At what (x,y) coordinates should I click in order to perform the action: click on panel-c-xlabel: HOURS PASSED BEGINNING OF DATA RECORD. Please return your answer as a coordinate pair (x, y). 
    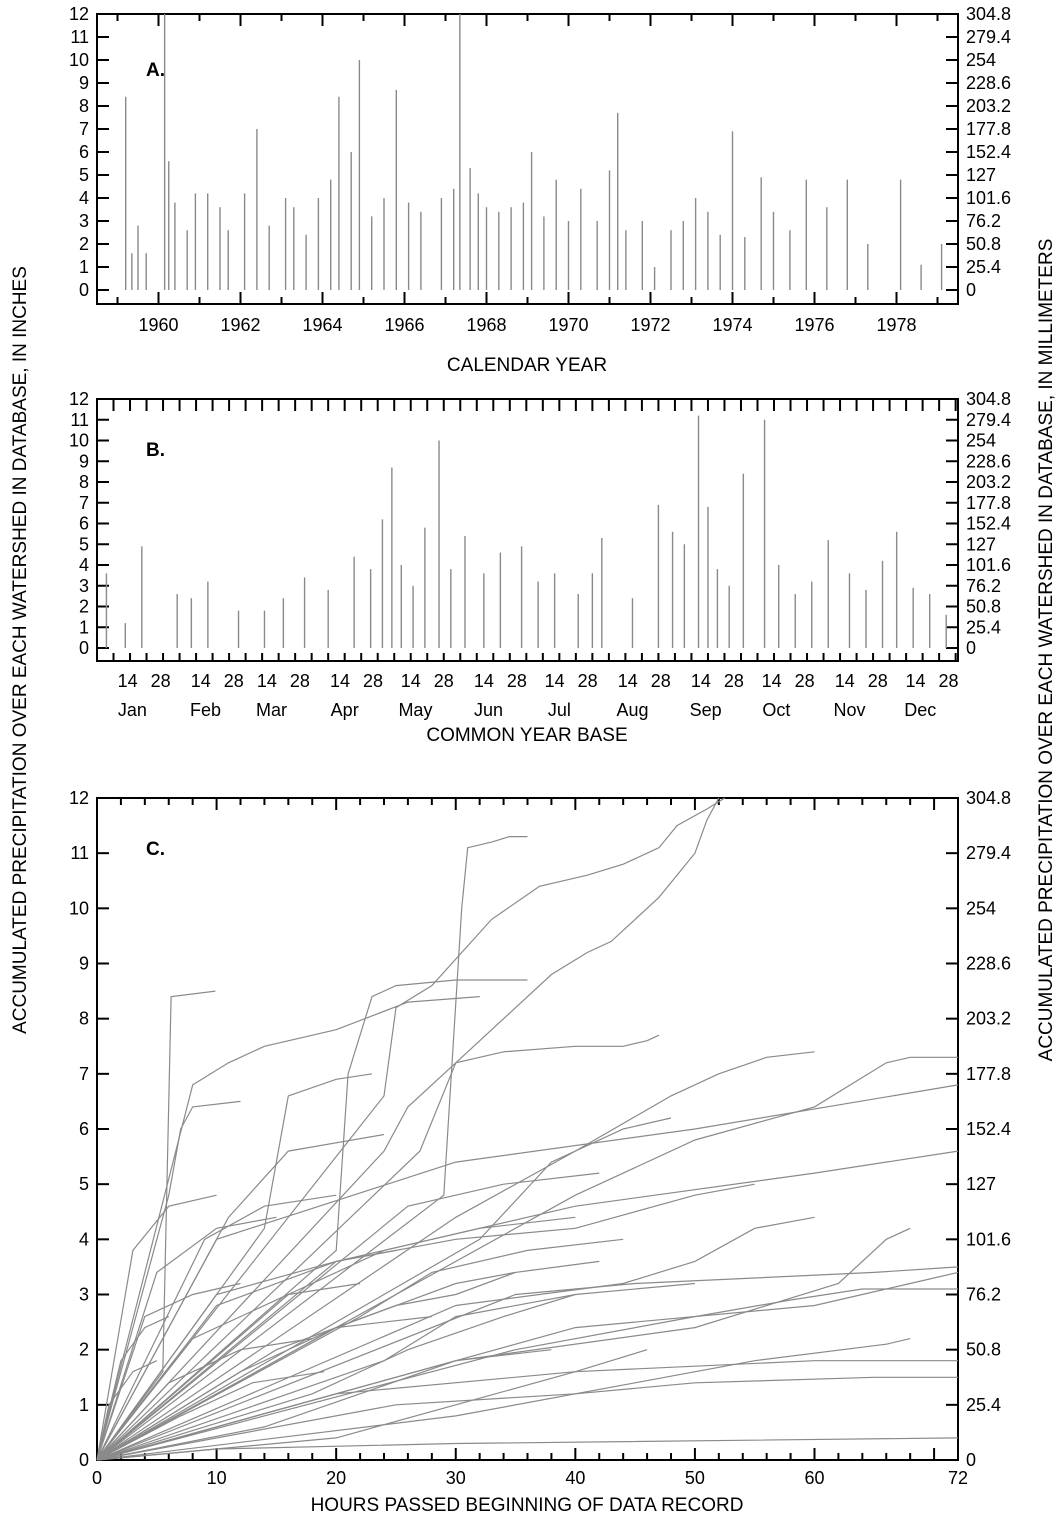
    Looking at the image, I should click on (527, 1505).